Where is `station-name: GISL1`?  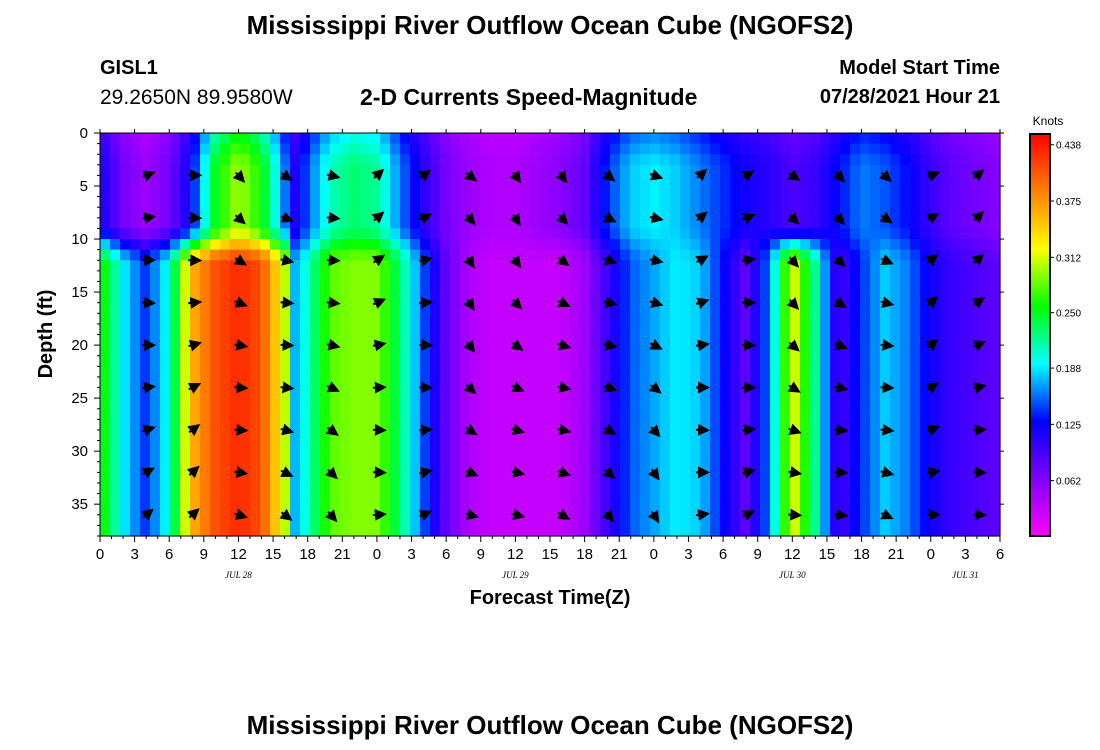 station-name: GISL1 is located at coordinates (129, 68).